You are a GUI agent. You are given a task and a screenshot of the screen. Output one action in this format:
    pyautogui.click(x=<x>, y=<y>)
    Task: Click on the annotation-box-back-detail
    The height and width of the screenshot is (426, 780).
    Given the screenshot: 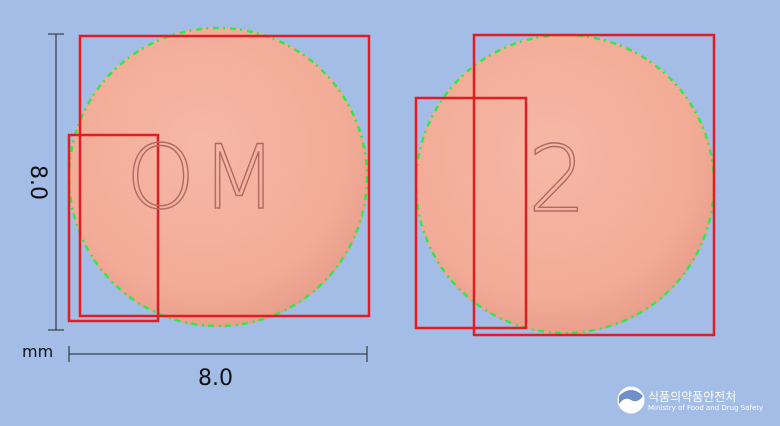 What is the action you would take?
    pyautogui.click(x=471, y=213)
    